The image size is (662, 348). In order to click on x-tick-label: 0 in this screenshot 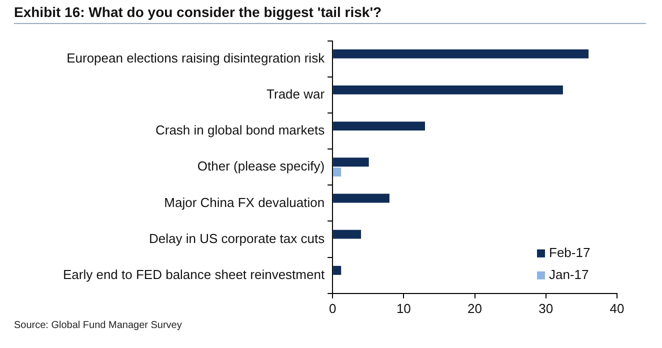, I will do `click(332, 308)`.